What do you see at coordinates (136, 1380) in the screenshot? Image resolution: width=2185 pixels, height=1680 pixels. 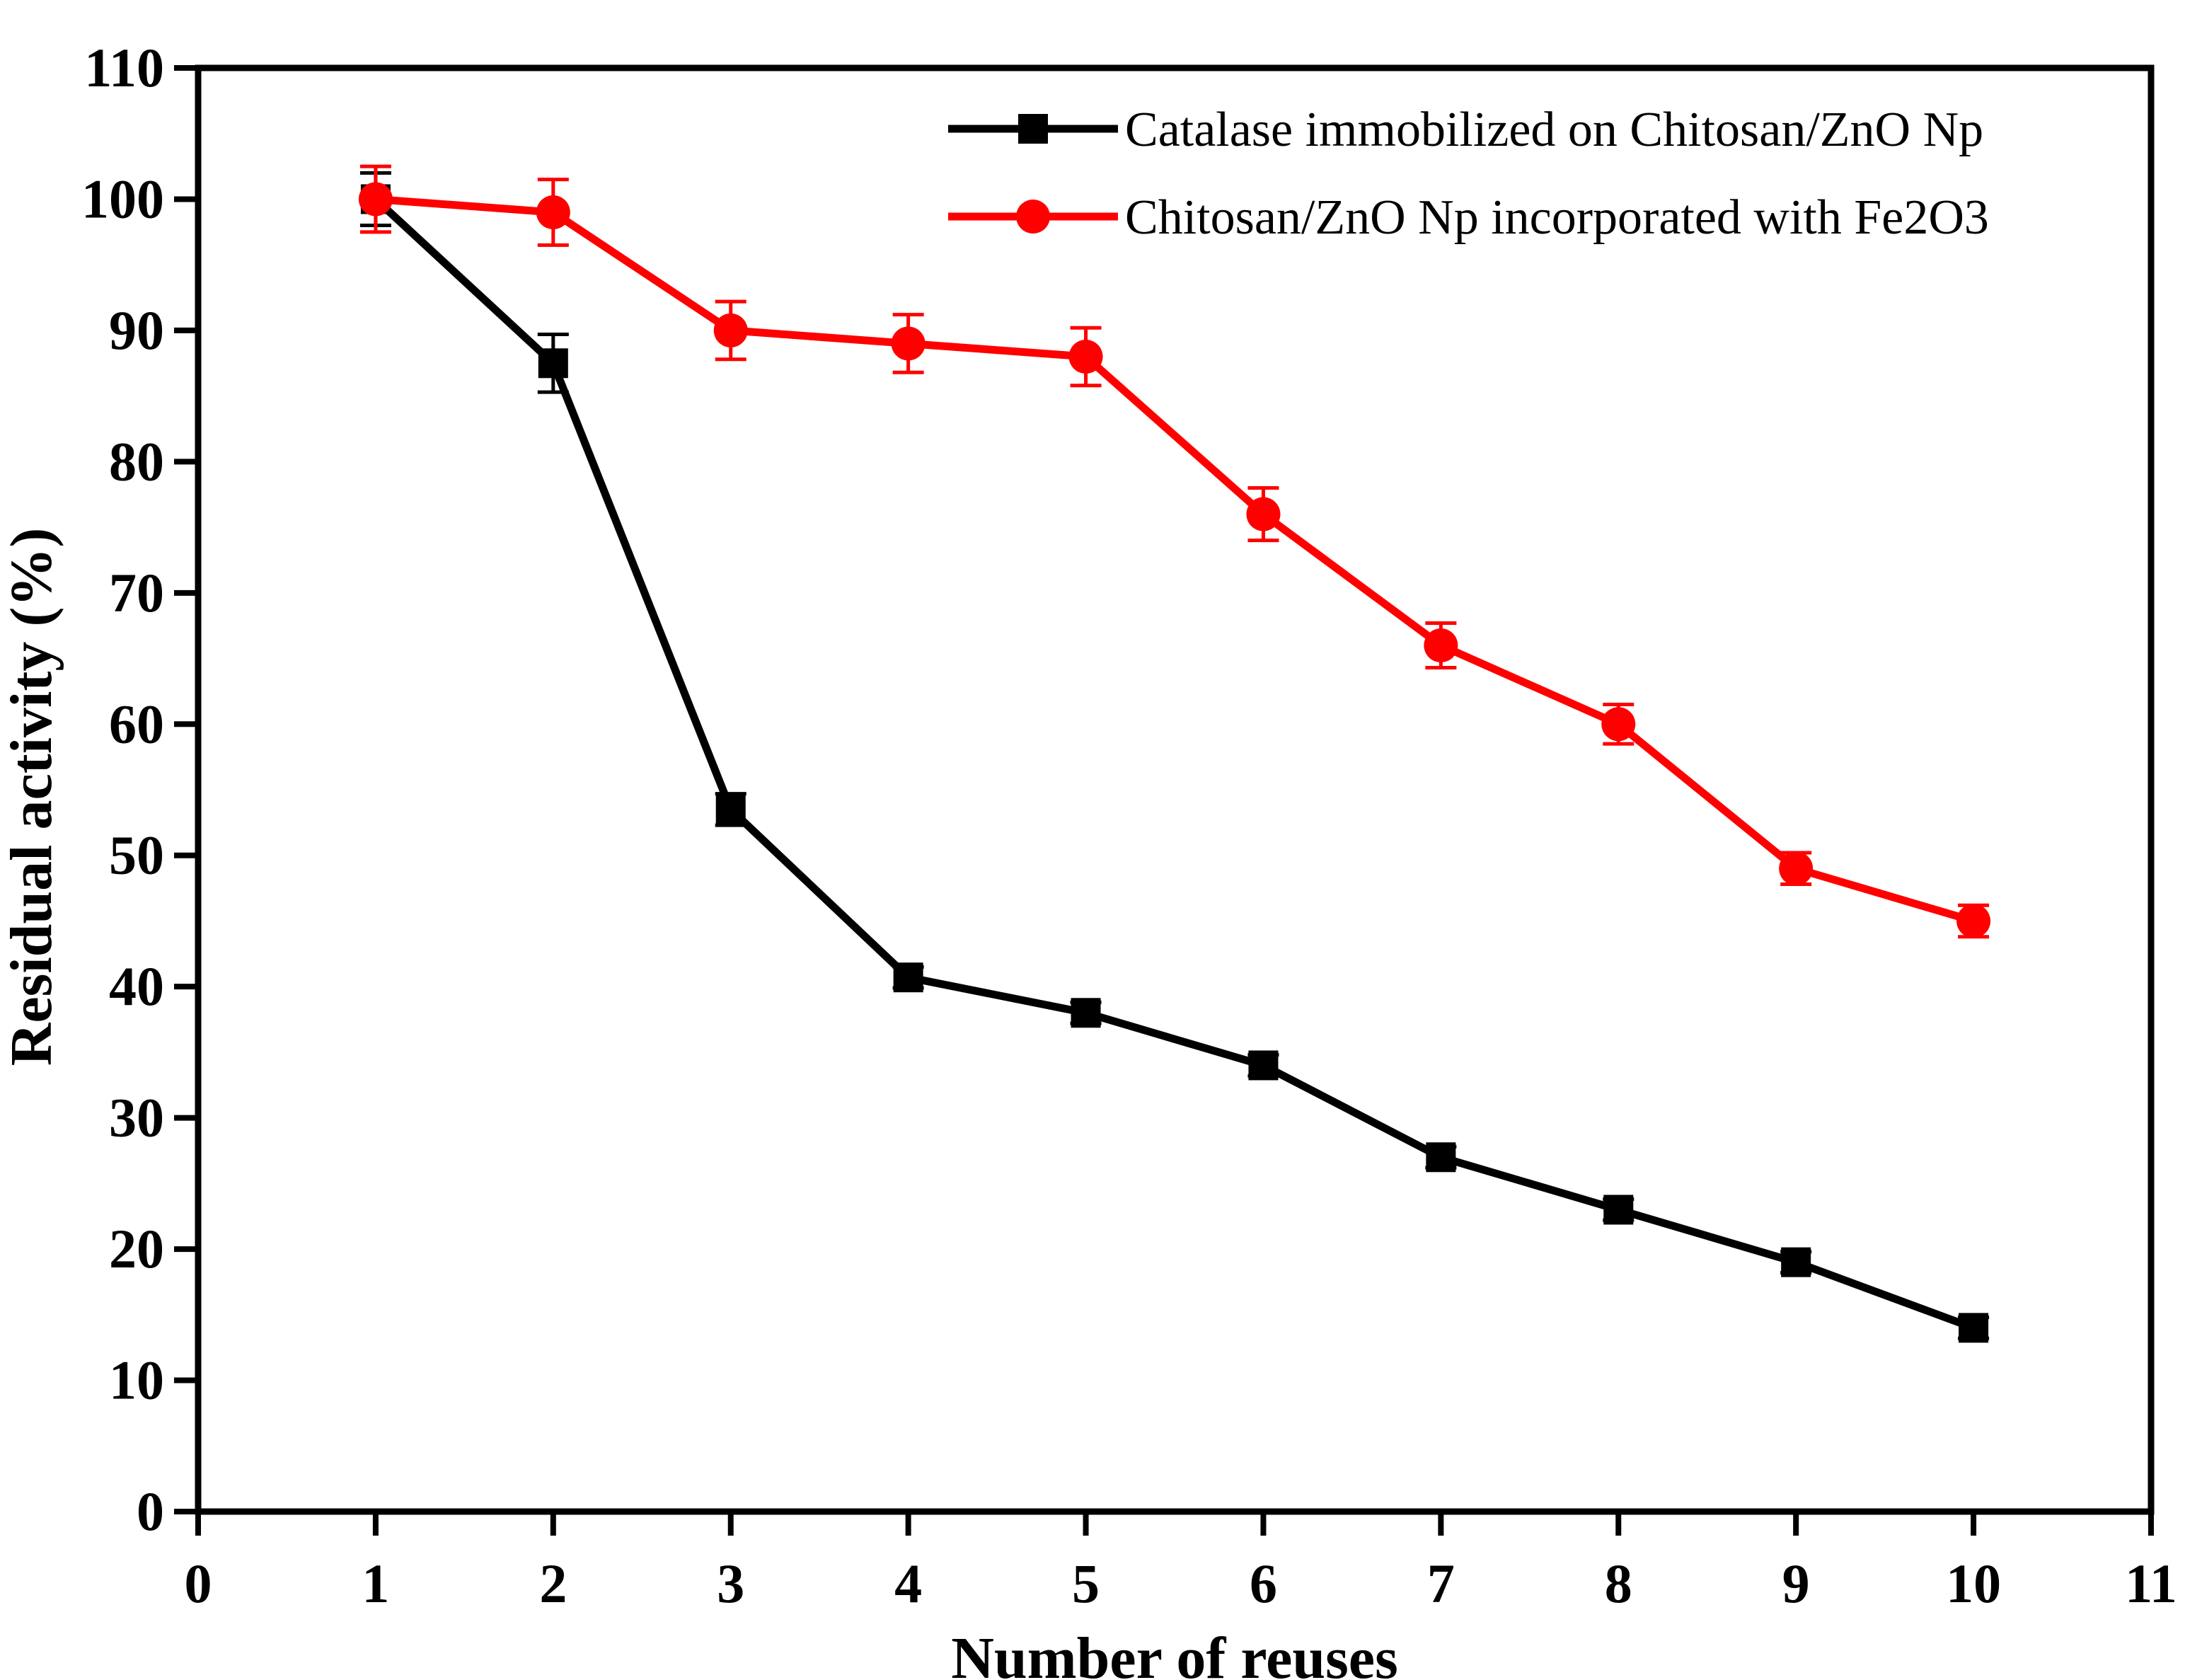 I see `y-tick-label: 10` at bounding box center [136, 1380].